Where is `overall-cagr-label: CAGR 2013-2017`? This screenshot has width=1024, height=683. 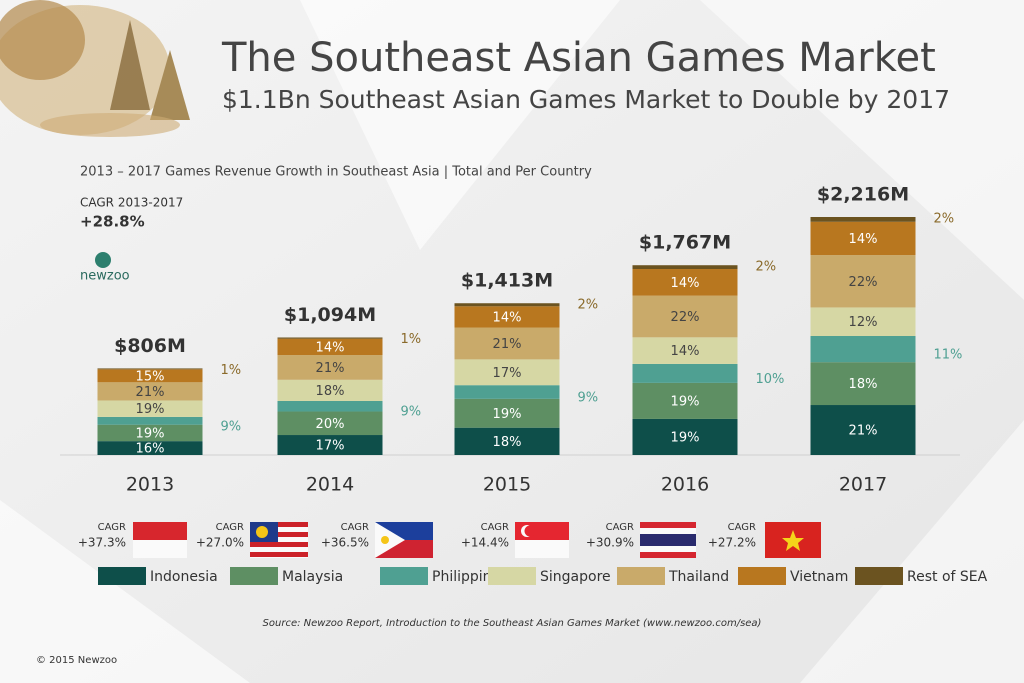
overall-cagr-label: CAGR 2013-2017 is located at coordinates (131, 203).